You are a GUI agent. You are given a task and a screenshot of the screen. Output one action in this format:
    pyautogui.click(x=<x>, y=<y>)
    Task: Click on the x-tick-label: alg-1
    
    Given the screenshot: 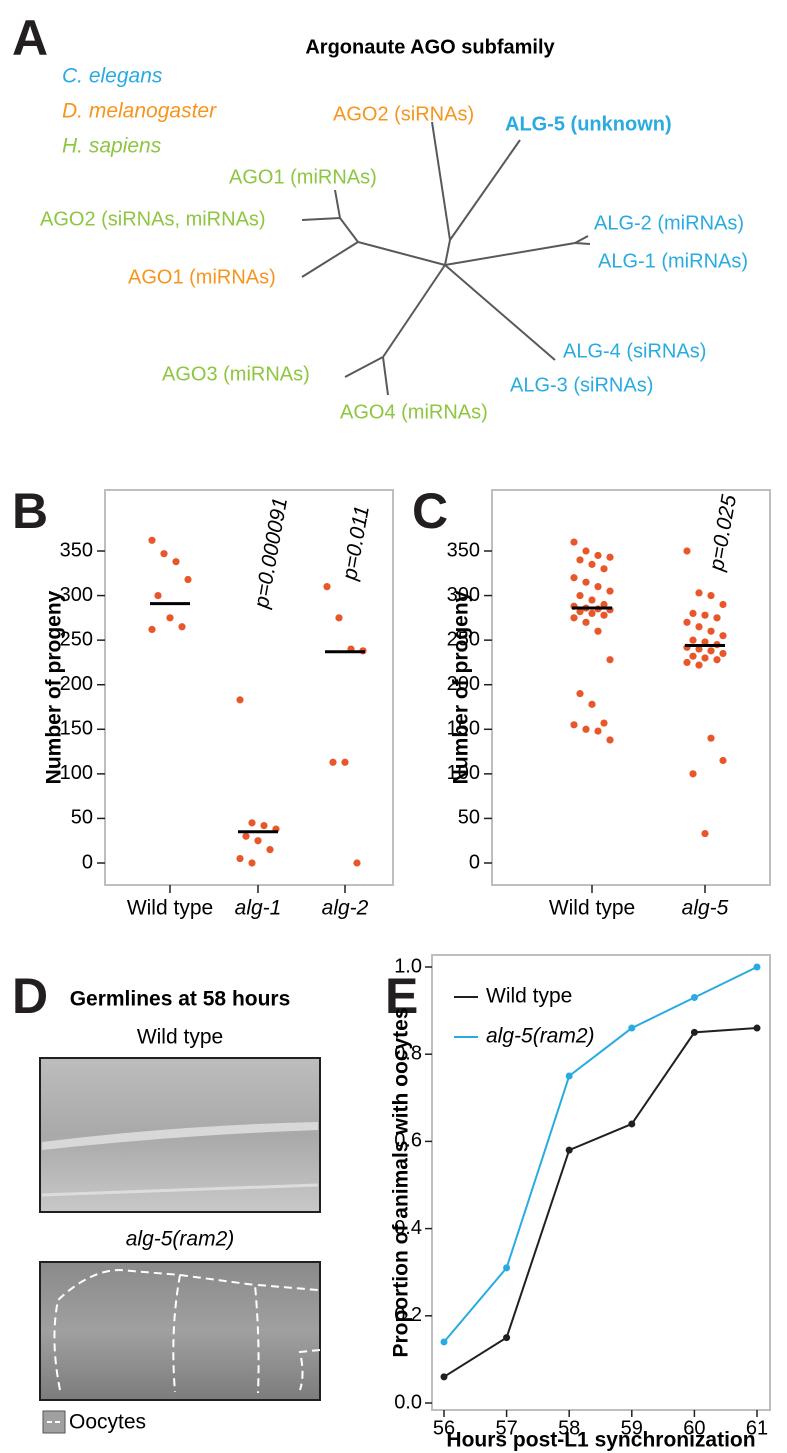 What is the action you would take?
    pyautogui.click(x=258, y=908)
    